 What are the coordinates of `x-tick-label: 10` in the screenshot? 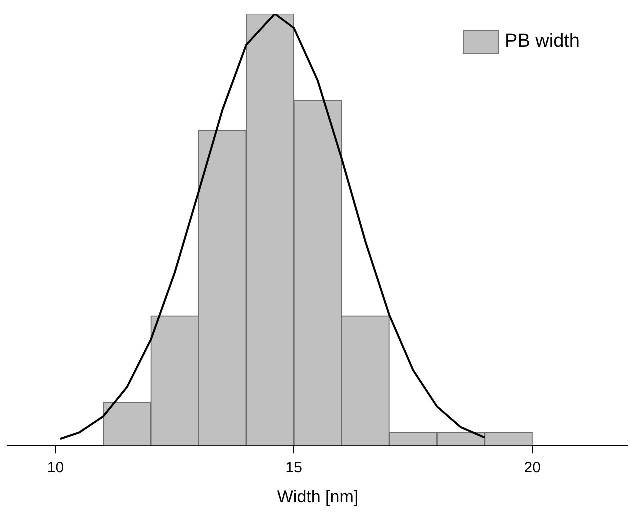 It's located at (55, 468).